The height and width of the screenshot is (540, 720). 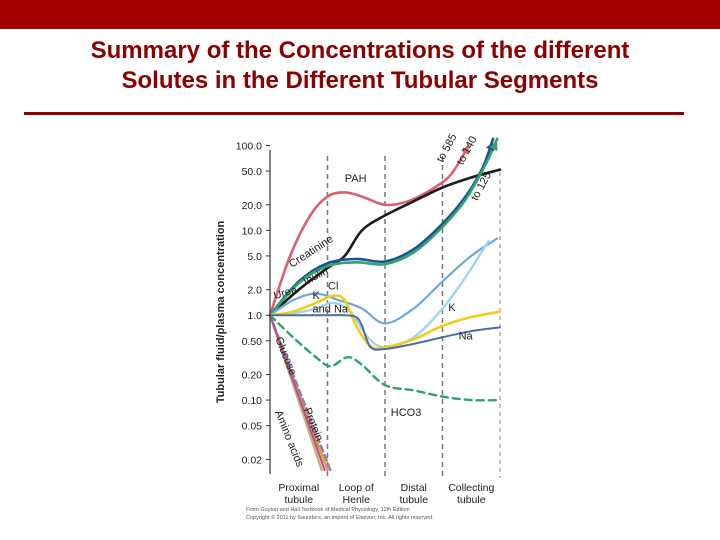 I want to click on y-tick-label: 0.20, so click(x=252, y=376).